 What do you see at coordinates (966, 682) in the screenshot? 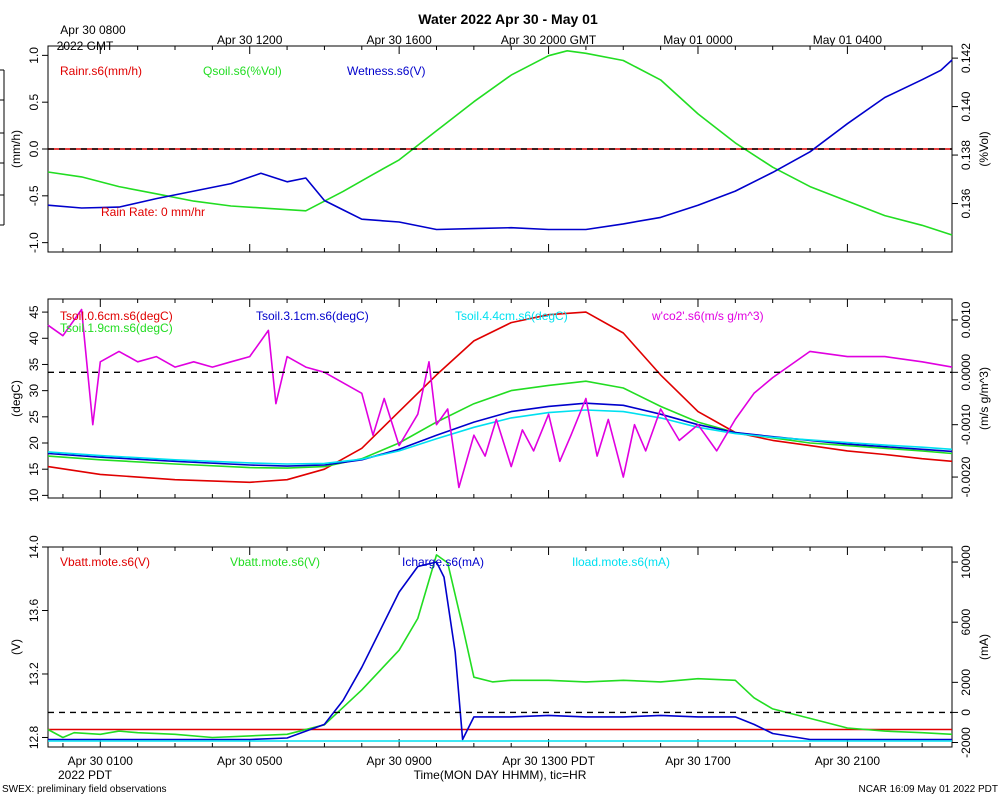
I see `right-axis-tick-label: 2000` at bounding box center [966, 682].